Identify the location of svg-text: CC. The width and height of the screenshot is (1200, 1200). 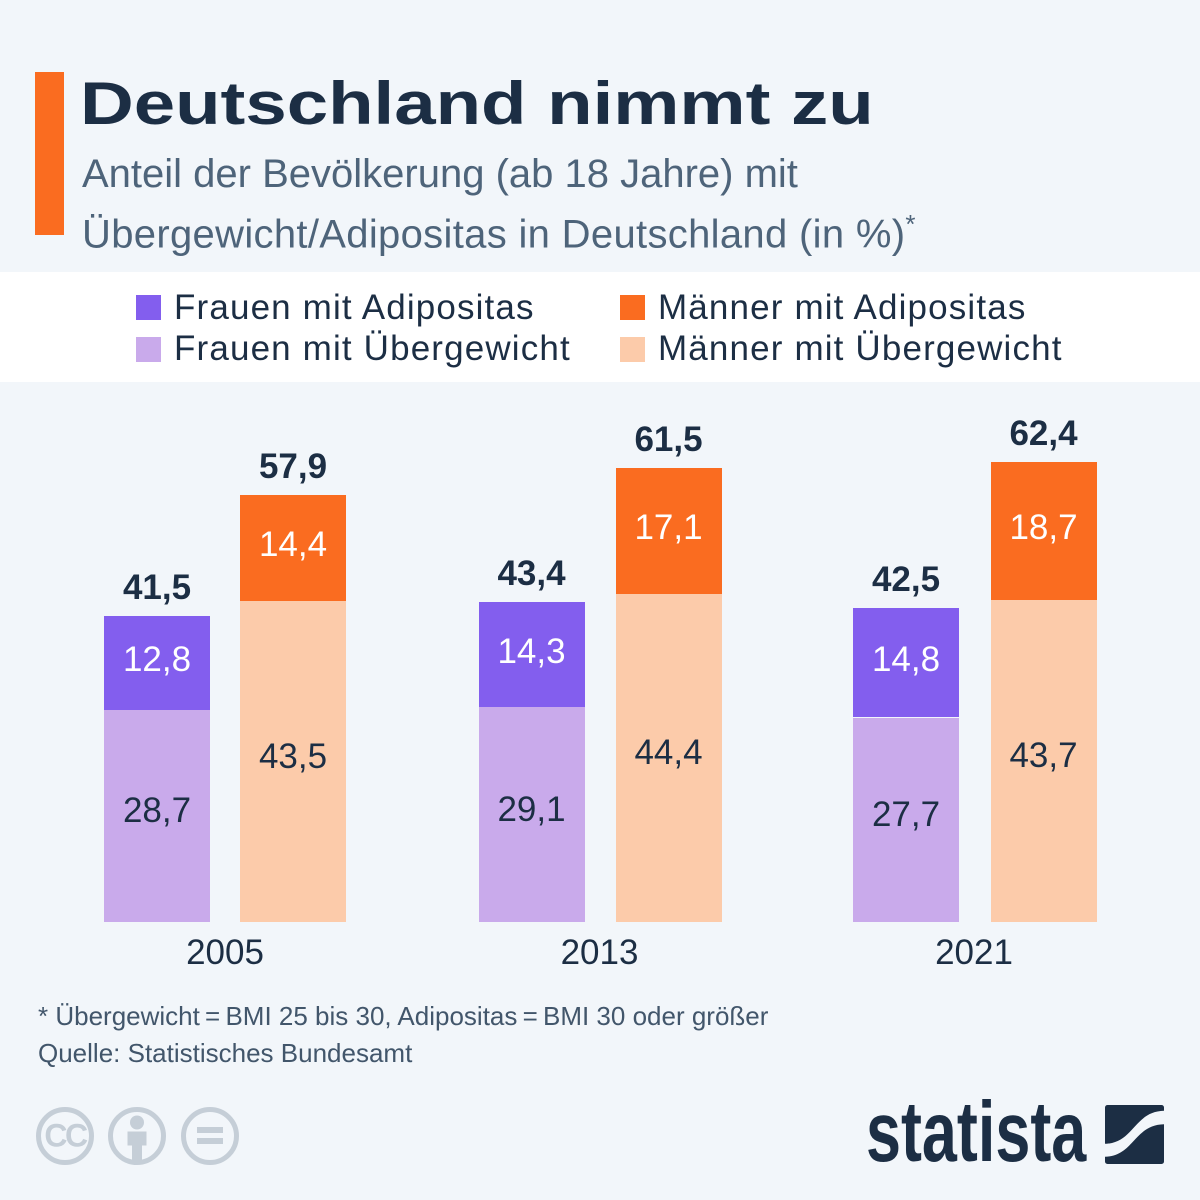
(66, 1136).